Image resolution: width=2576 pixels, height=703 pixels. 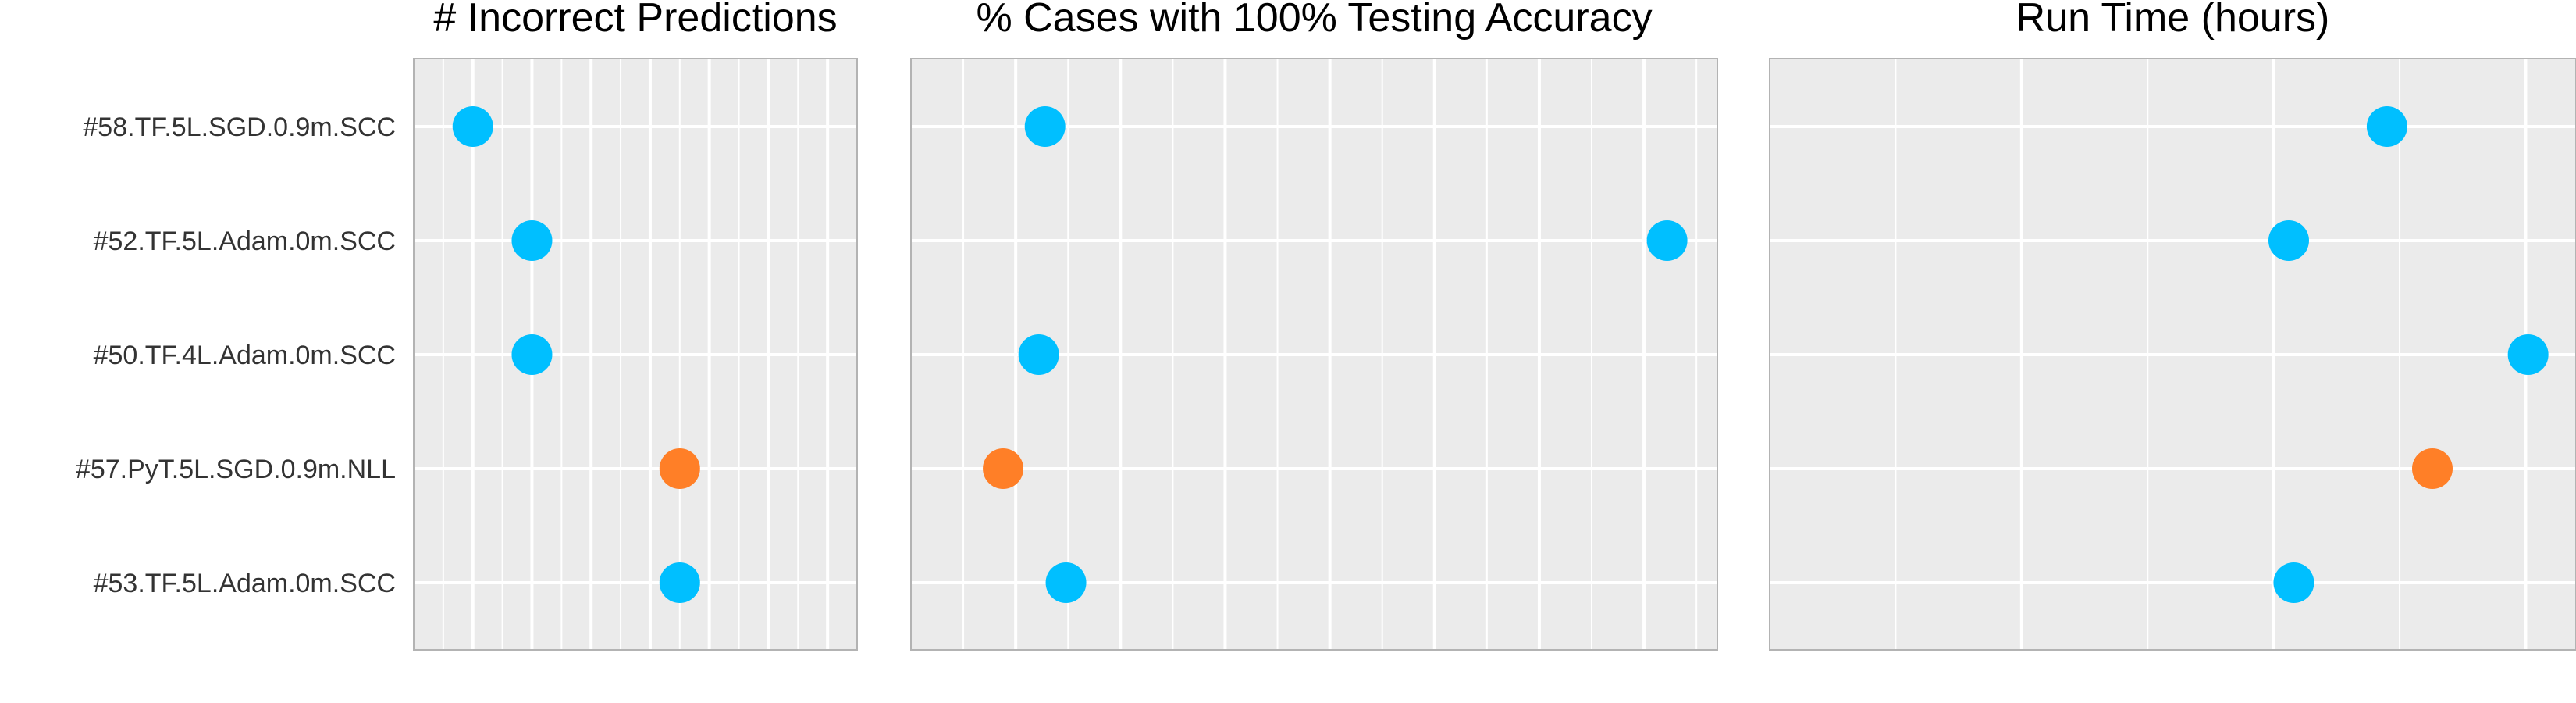 I want to click on panel-title: % Cases with 100% Testing Accuracy, so click(x=1314, y=20).